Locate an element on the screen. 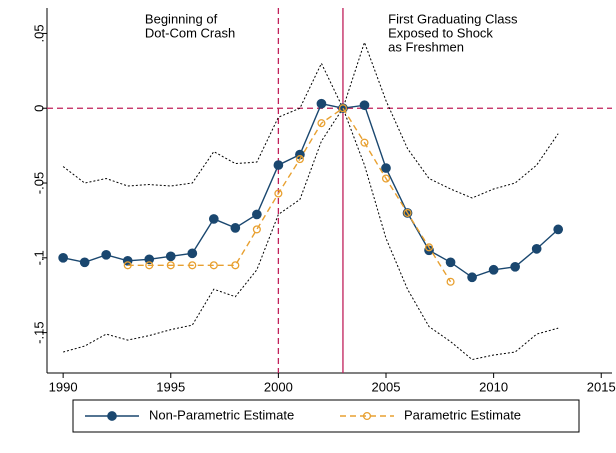 This screenshot has width=616, height=453. y-tick-label: -.05 is located at coordinates (38, 183).